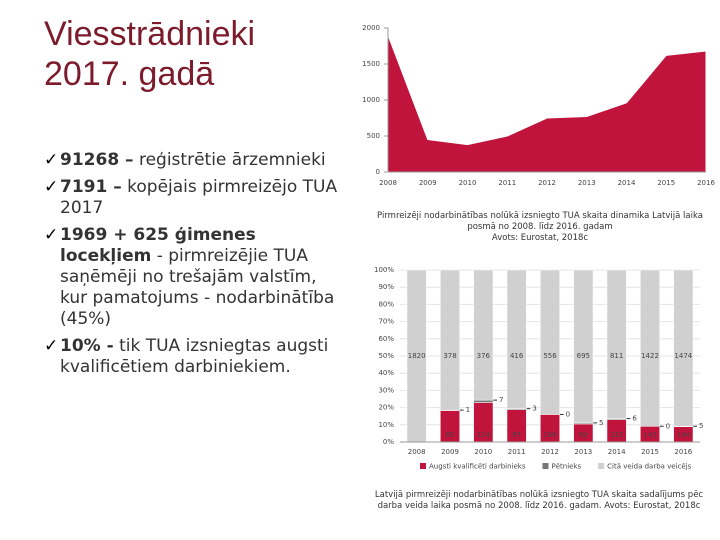 The width and height of the screenshot is (720, 540). Describe the element at coordinates (484, 356) in the screenshot. I see `data-label: 376` at that location.